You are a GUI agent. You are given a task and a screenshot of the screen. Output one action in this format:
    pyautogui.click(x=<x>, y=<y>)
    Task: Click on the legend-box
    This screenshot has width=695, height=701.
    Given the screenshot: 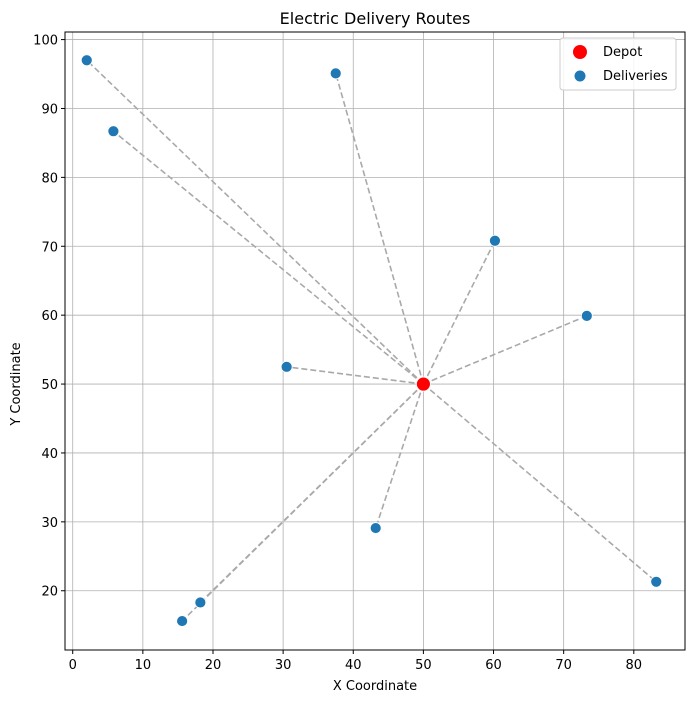 What is the action you would take?
    pyautogui.click(x=618, y=64)
    